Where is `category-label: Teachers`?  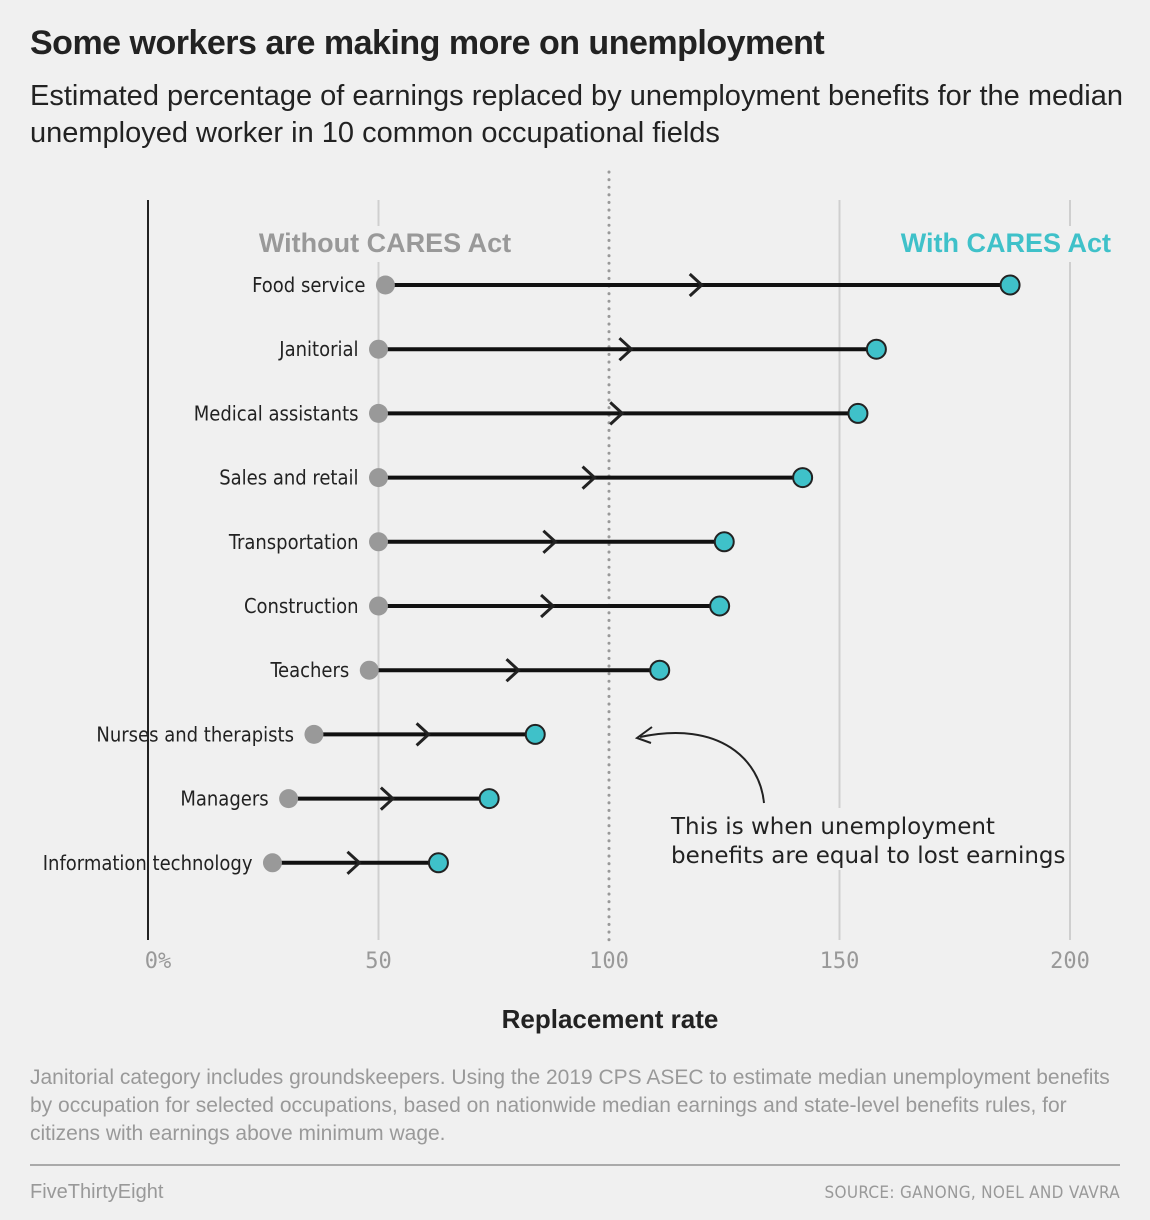 category-label: Teachers is located at coordinates (309, 670).